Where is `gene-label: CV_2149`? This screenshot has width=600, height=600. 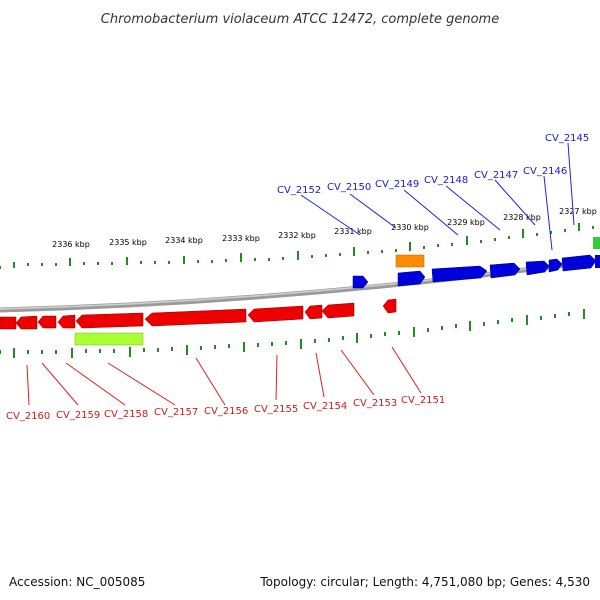
gene-label: CV_2149 is located at coordinates (397, 184).